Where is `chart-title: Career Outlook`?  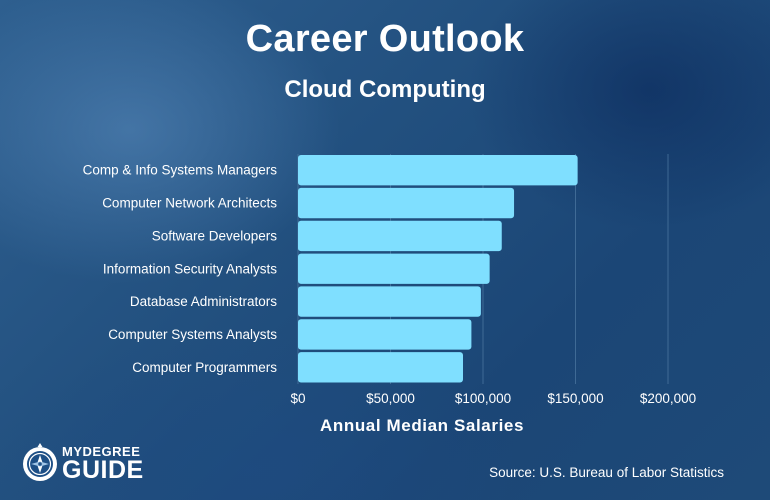
chart-title: Career Outlook is located at coordinates (385, 39).